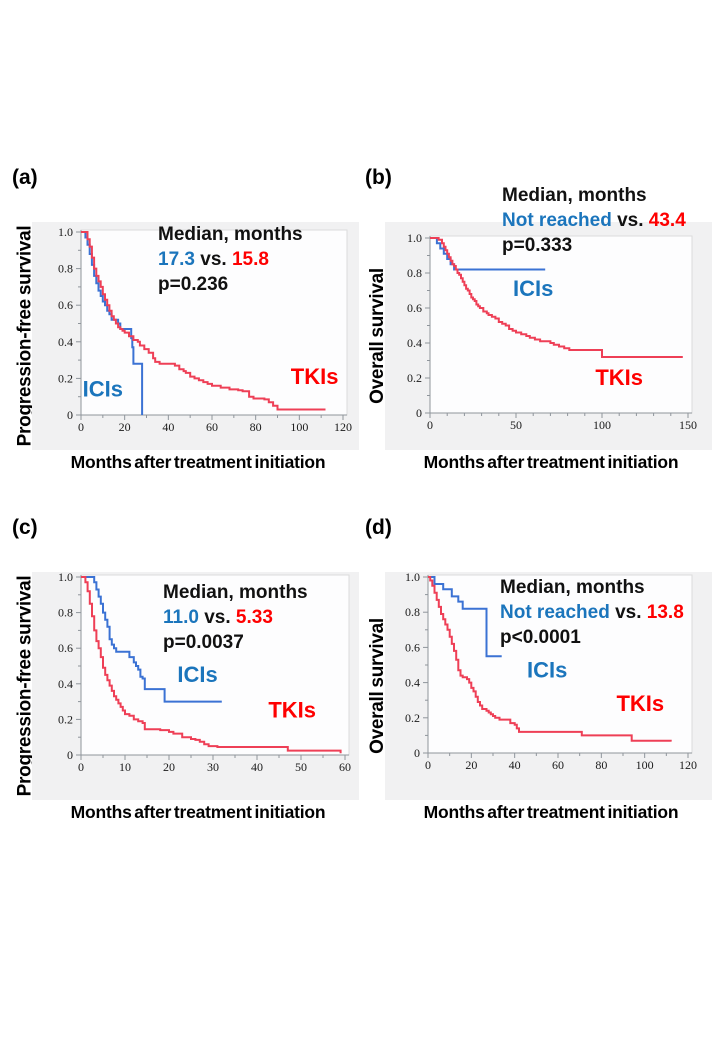 The height and width of the screenshot is (1040, 720). I want to click on km-chart-b: 0 50 100 150 0 0.2 0.4 0.6 0.8 1.0 ICIs TKIs, so click(548, 336).